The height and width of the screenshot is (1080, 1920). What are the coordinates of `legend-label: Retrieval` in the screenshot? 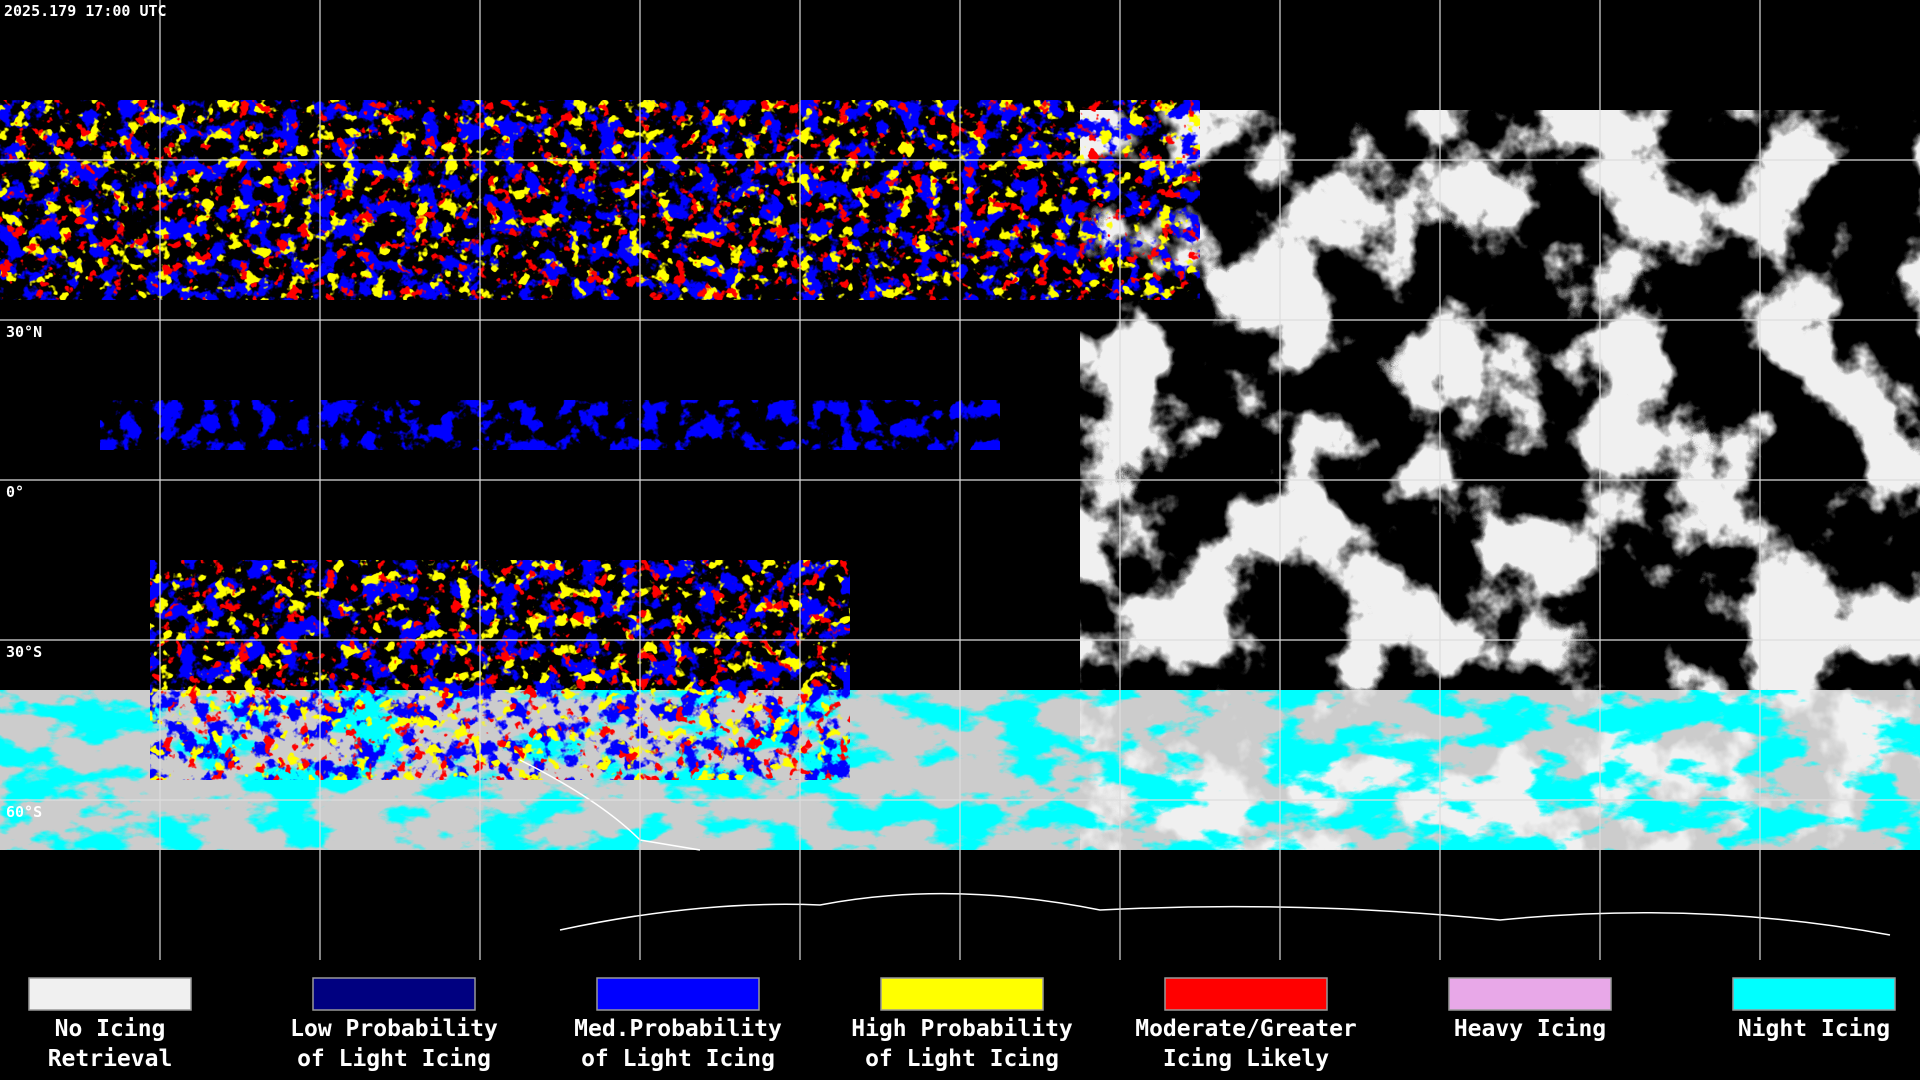 It's located at (110, 1059).